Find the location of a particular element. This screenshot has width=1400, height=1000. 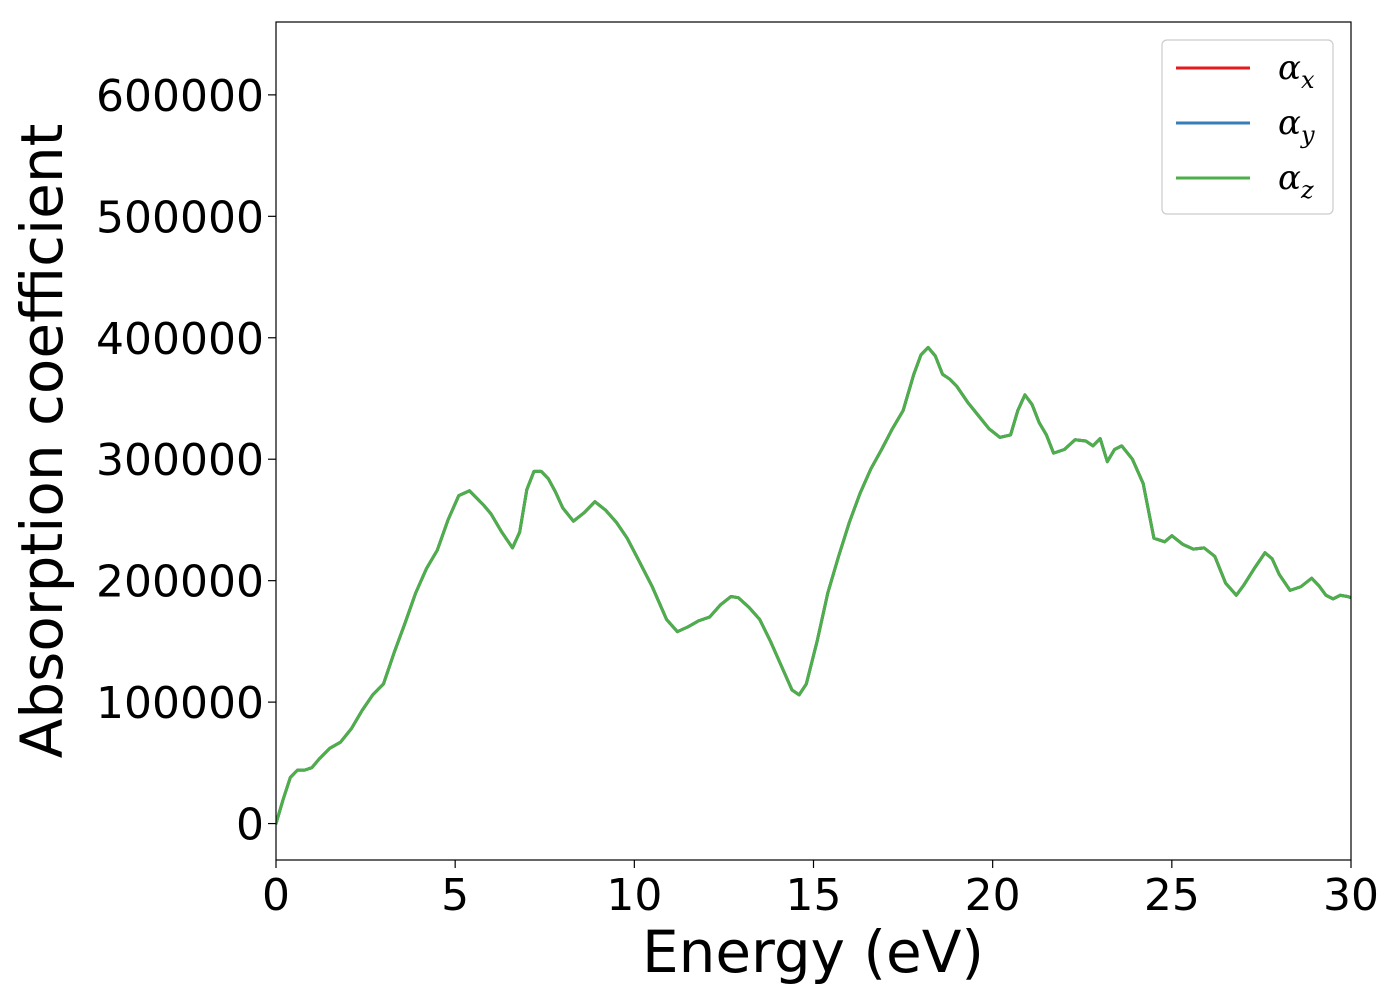

y-tick-label: 100000 is located at coordinates (180, 703).